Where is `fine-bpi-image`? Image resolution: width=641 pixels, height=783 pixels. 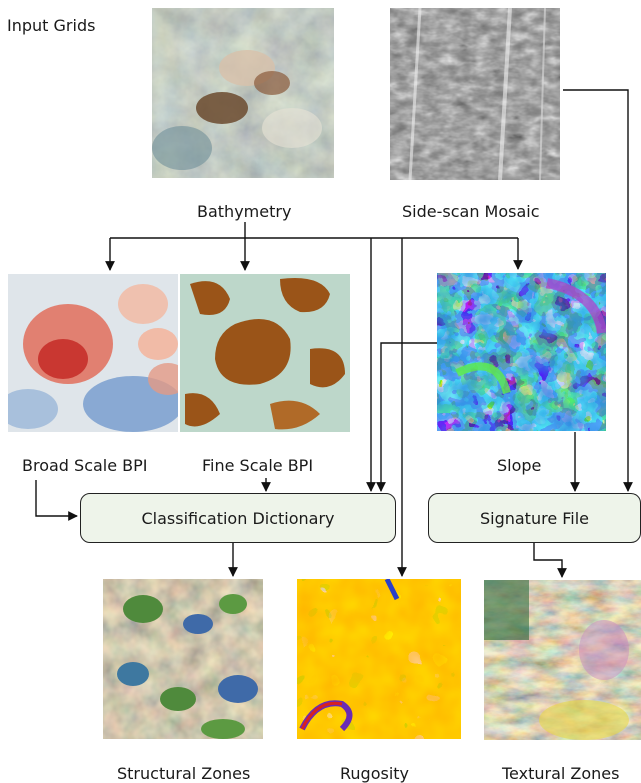 fine-bpi-image is located at coordinates (265, 353).